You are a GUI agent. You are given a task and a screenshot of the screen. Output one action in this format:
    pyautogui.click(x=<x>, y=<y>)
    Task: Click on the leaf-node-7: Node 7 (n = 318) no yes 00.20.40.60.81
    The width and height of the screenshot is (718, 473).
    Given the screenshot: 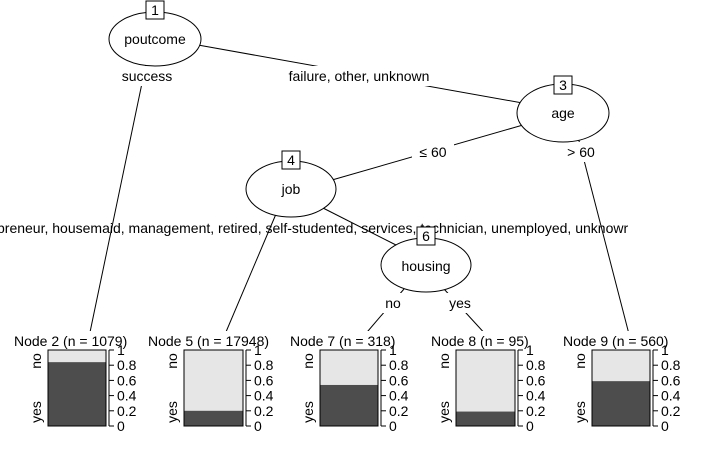 What is the action you would take?
    pyautogui.click(x=350, y=382)
    